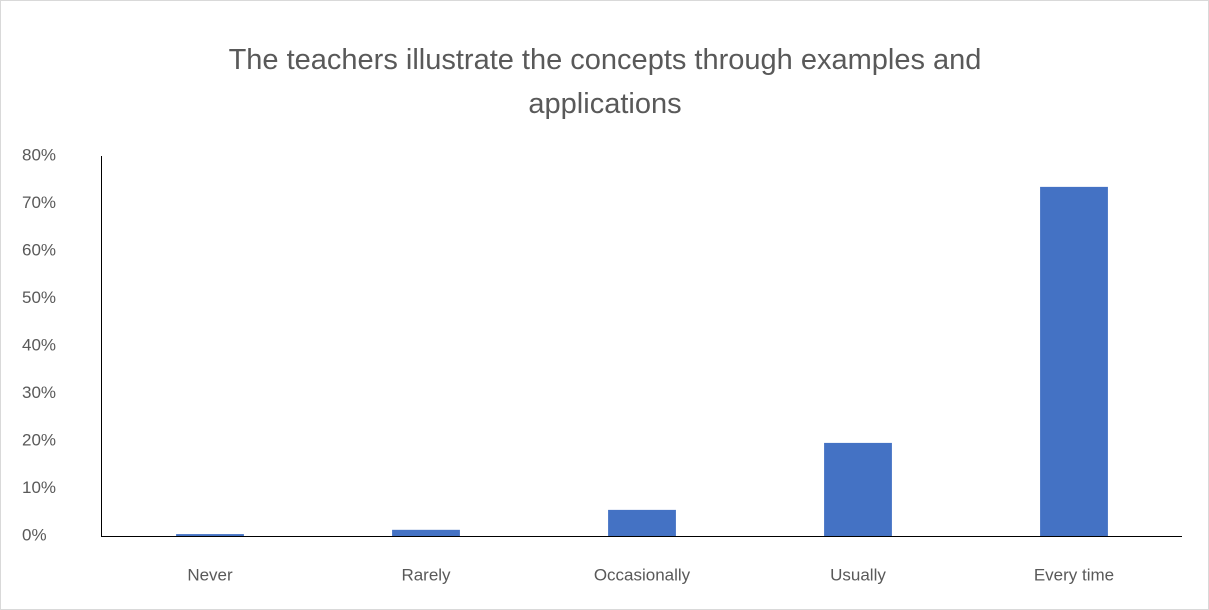 The height and width of the screenshot is (610, 1209). I want to click on y-tick-label: 0%, so click(34, 534).